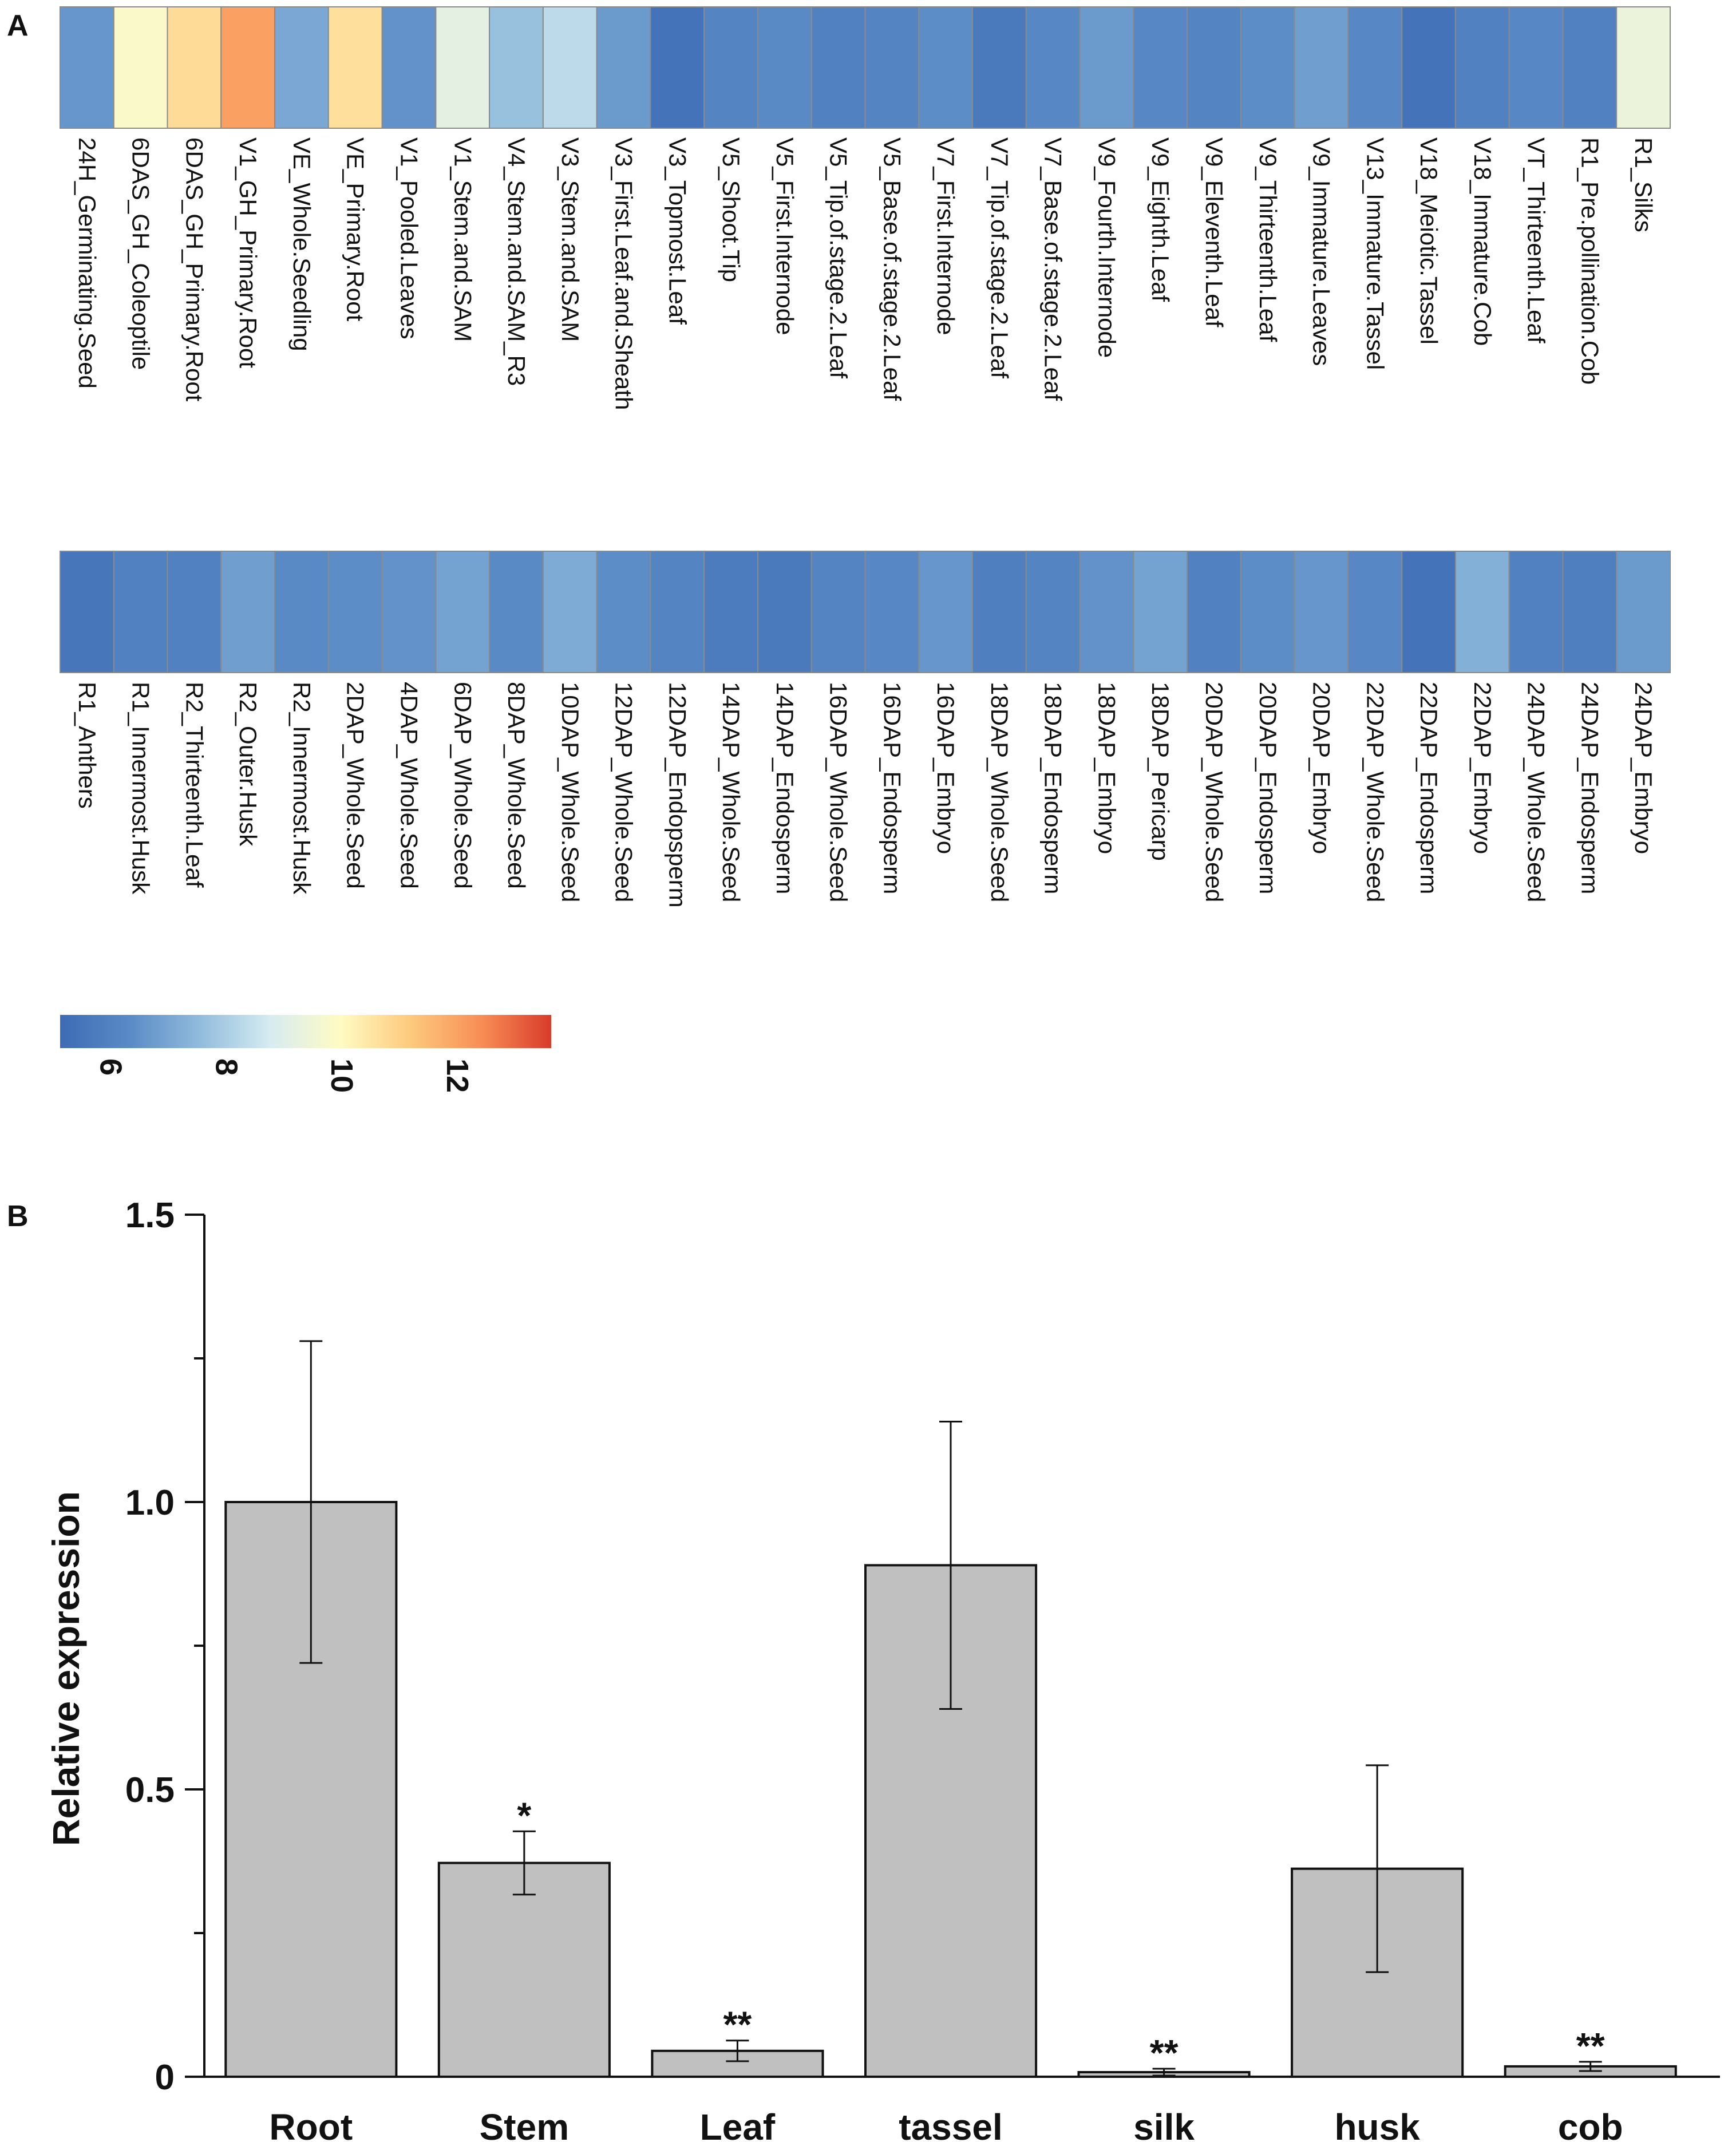 This screenshot has height=2142, width=1736. Describe the element at coordinates (226, 1067) in the screenshot. I see `colorbar-tick-label: 8` at that location.